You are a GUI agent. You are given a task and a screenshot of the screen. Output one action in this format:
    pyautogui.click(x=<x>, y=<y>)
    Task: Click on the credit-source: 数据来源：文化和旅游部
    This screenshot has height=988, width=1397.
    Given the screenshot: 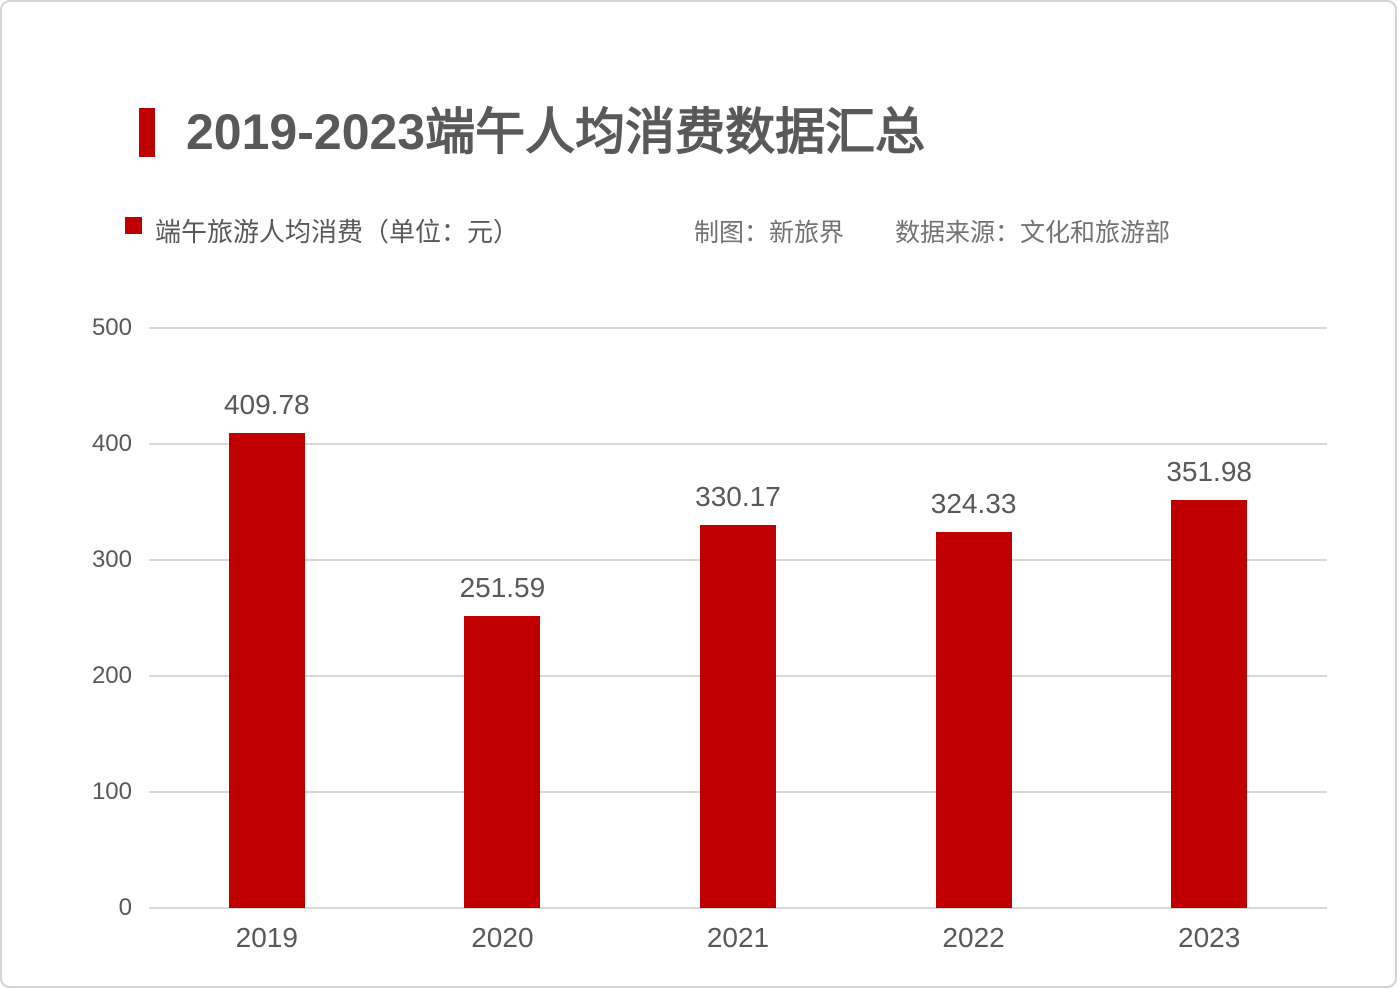 What is the action you would take?
    pyautogui.click(x=1033, y=233)
    